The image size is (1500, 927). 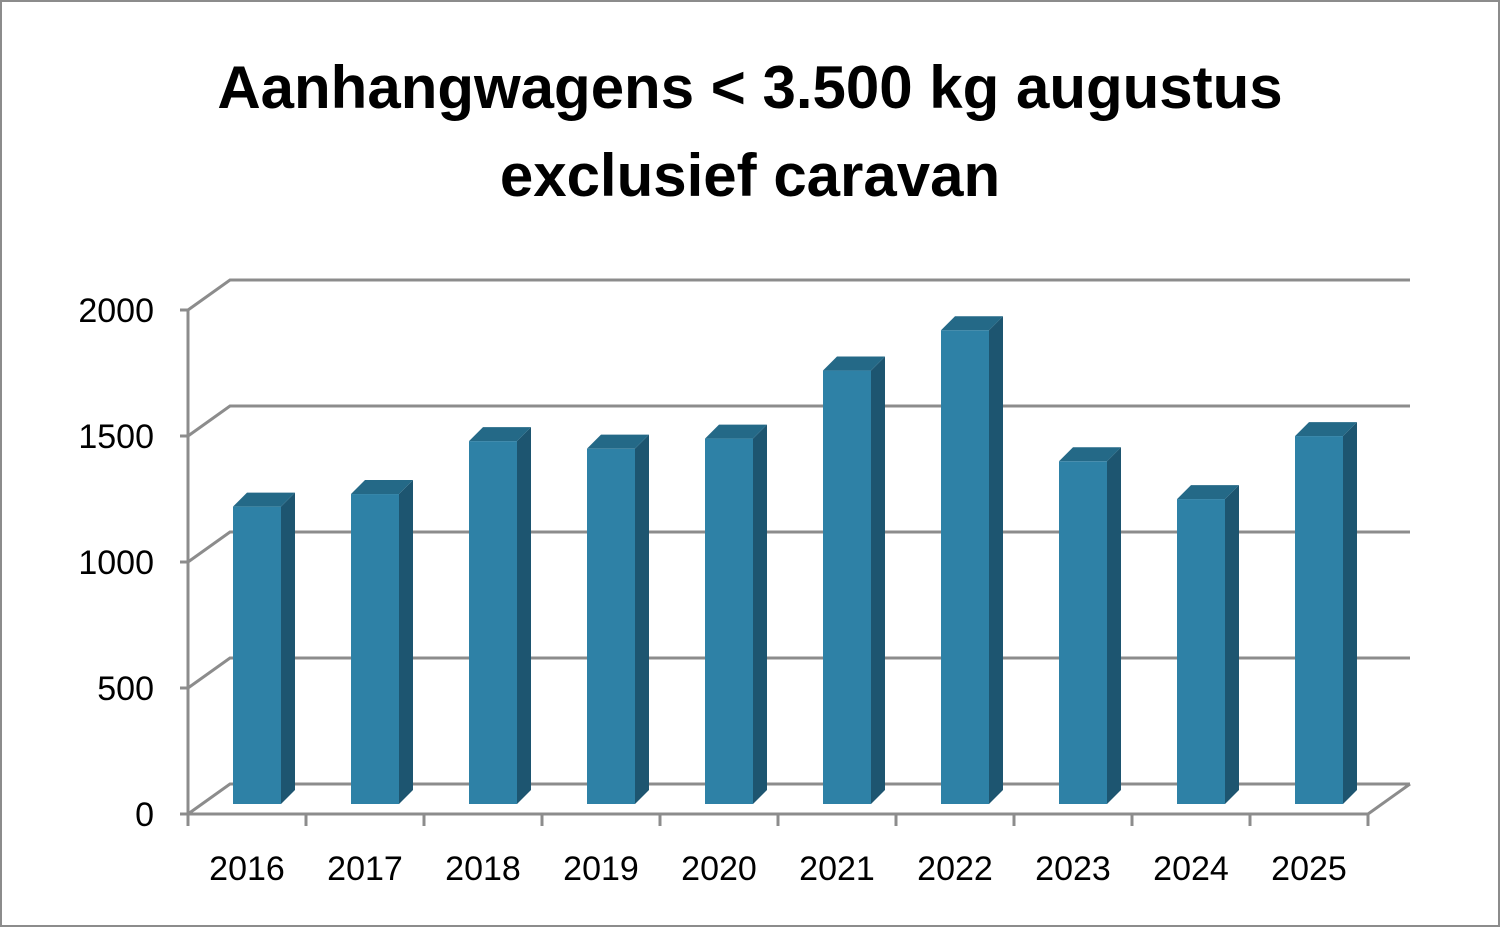 I want to click on y-tick-label-4: 2000, so click(x=116, y=311).